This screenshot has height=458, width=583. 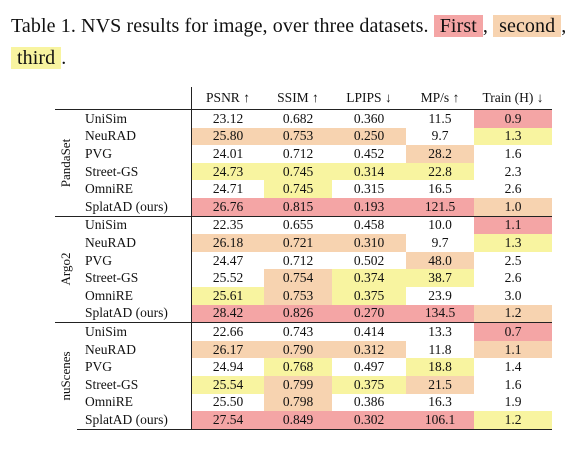 I want to click on value-cell: 28.42, so click(x=227, y=313).